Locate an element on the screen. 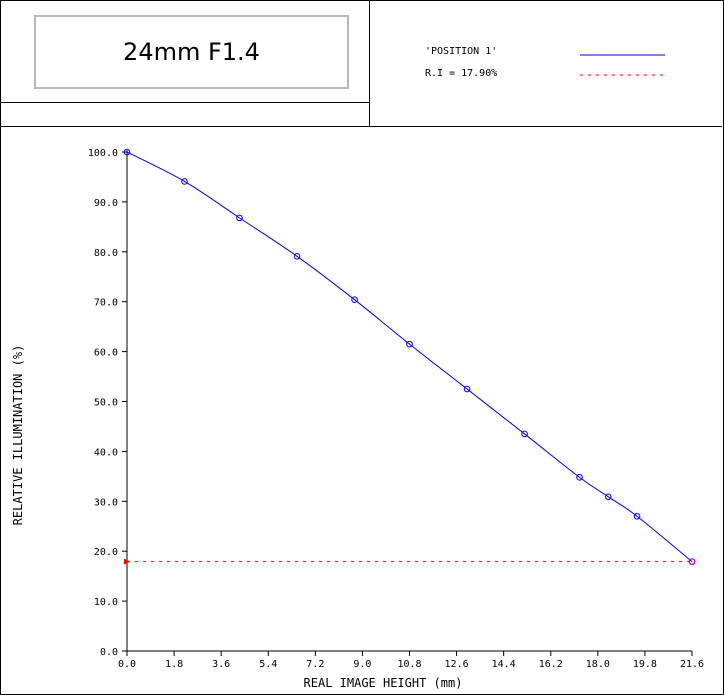 The height and width of the screenshot is (695, 724). x-tick-label: 0.0 is located at coordinates (127, 664).